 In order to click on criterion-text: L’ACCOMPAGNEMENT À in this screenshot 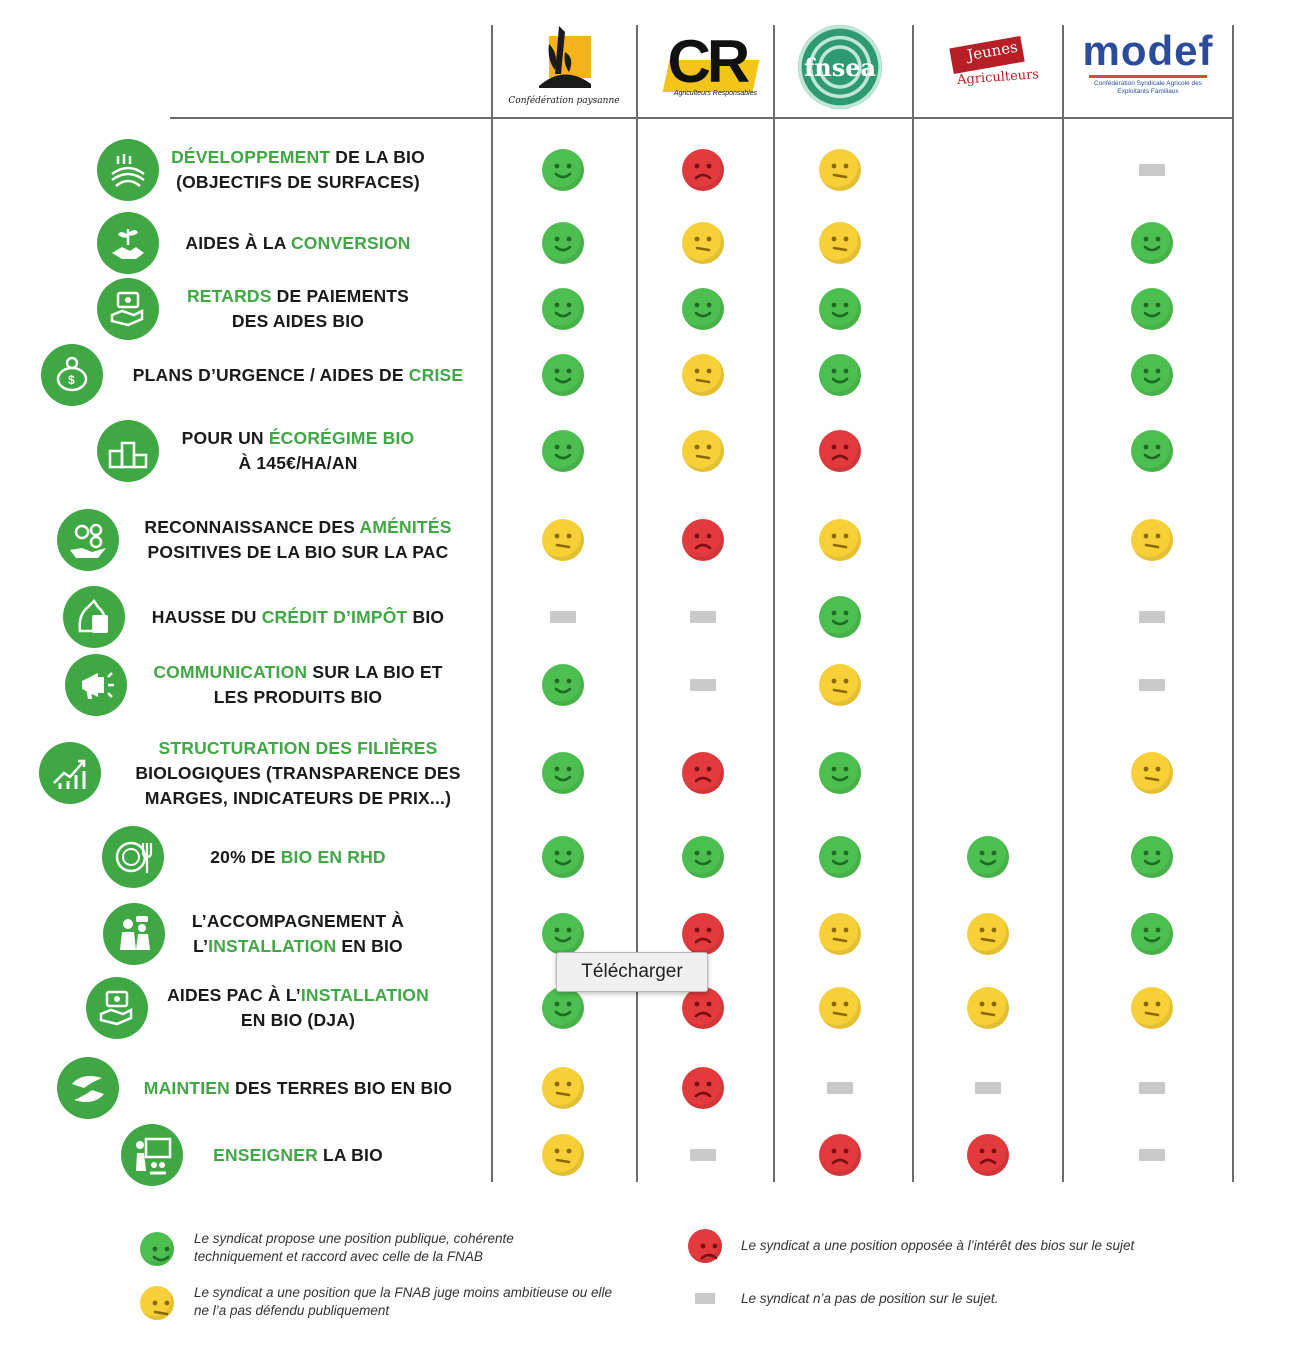, I will do `click(298, 921)`.